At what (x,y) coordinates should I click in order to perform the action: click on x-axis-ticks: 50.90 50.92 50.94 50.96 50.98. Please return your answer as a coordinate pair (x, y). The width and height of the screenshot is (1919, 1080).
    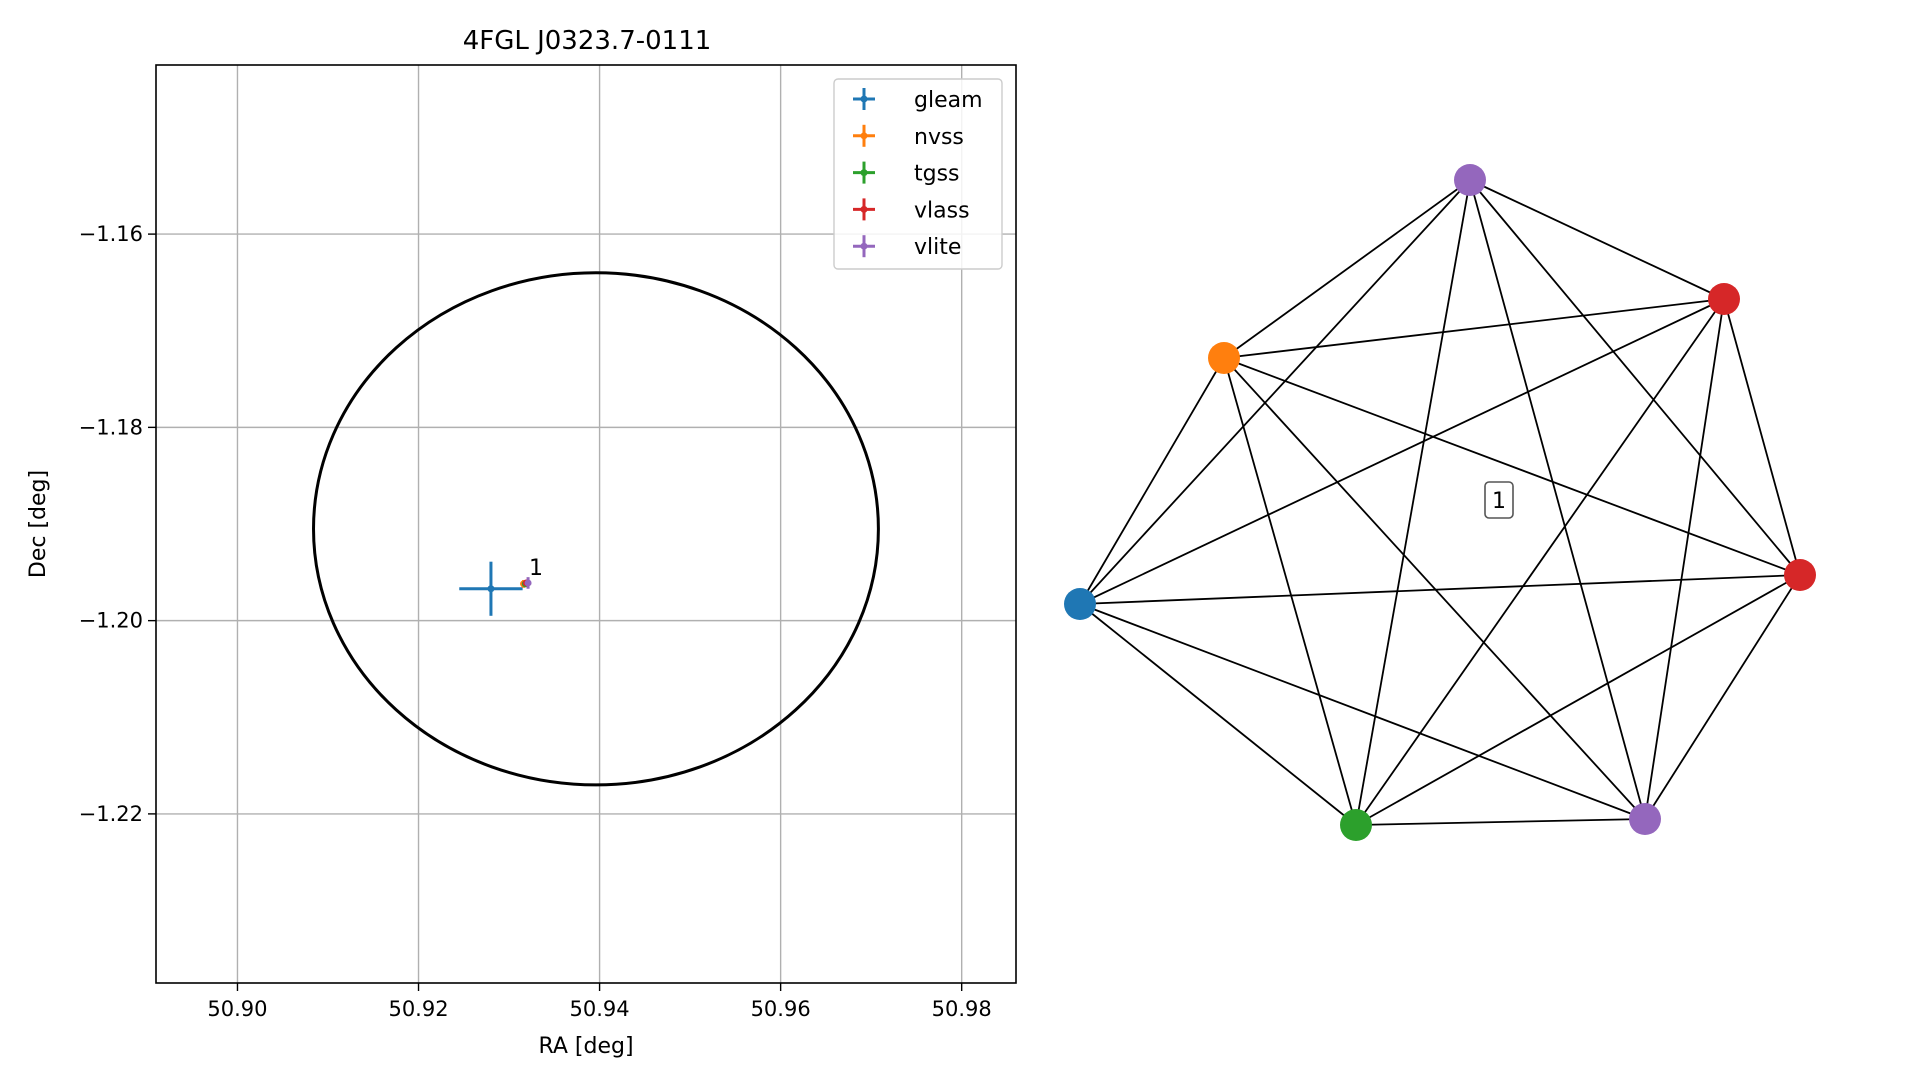
    Looking at the image, I should click on (599, 1002).